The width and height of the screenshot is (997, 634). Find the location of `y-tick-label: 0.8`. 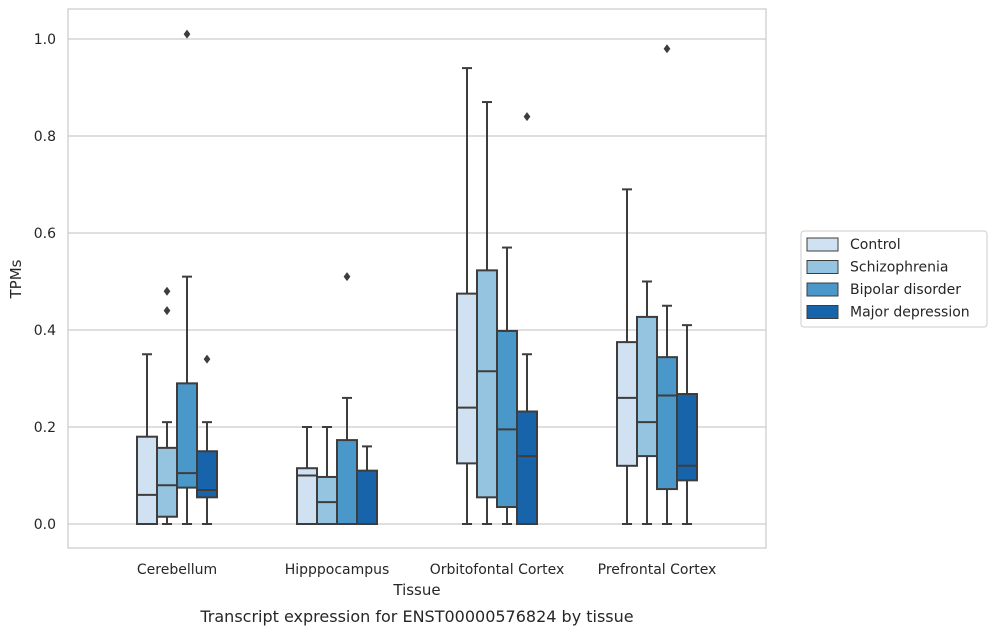

y-tick-label: 0.8 is located at coordinates (45, 137).